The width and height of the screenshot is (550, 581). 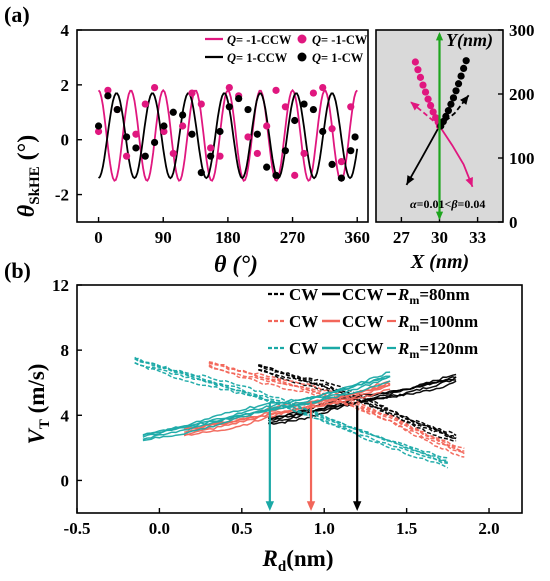 What do you see at coordinates (439, 215) in the screenshot?
I see `green-arrow-down` at bounding box center [439, 215].